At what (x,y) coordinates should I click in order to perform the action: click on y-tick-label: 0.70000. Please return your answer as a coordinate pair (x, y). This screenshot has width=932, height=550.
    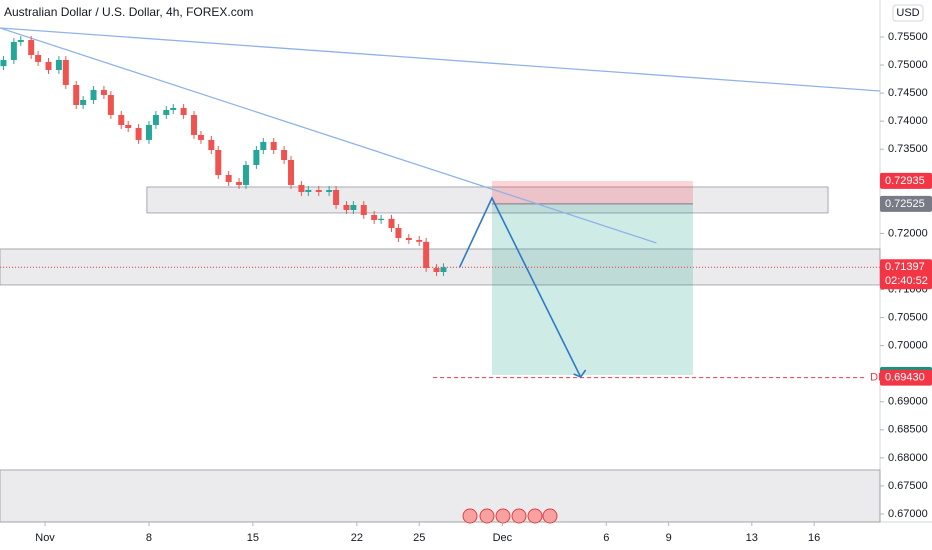
    Looking at the image, I should click on (908, 346).